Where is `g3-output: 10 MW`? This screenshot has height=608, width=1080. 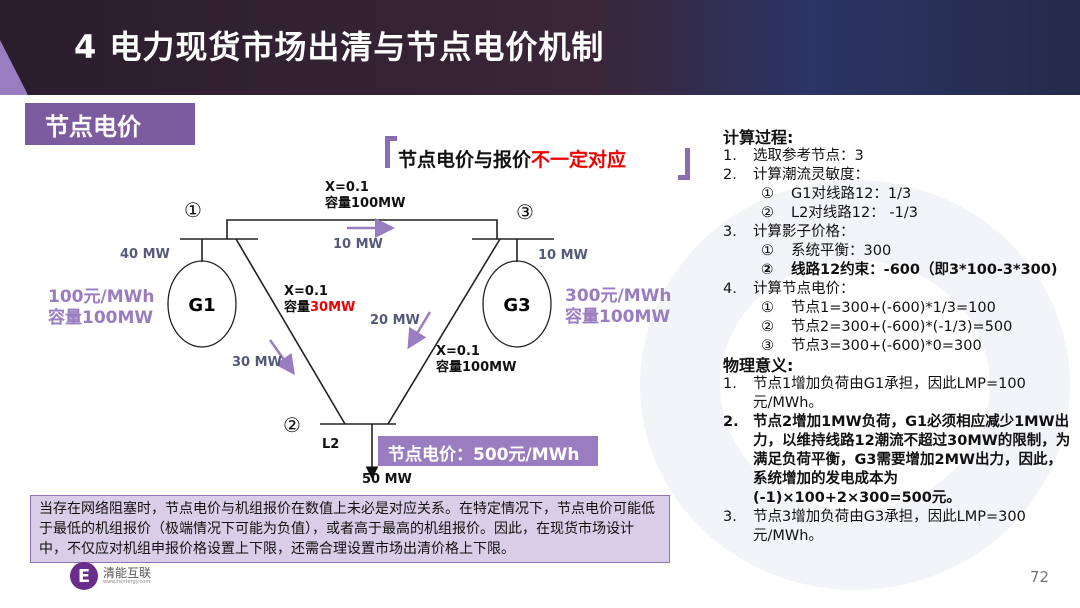
g3-output: 10 MW is located at coordinates (563, 255).